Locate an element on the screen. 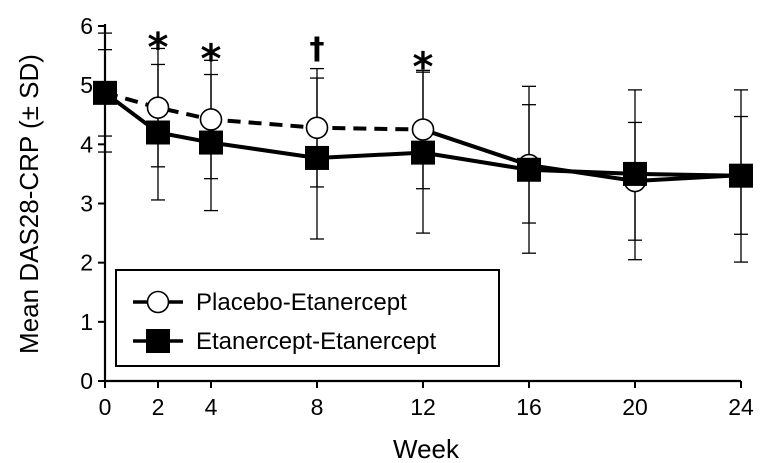 The image size is (760, 463). x-tick-label: 2 is located at coordinates (158, 407).